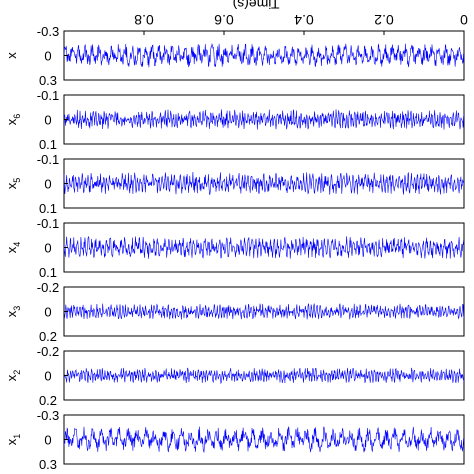  I want to click on panel-x_1: -0.3 0 0.3 x1, so click(234, 440).